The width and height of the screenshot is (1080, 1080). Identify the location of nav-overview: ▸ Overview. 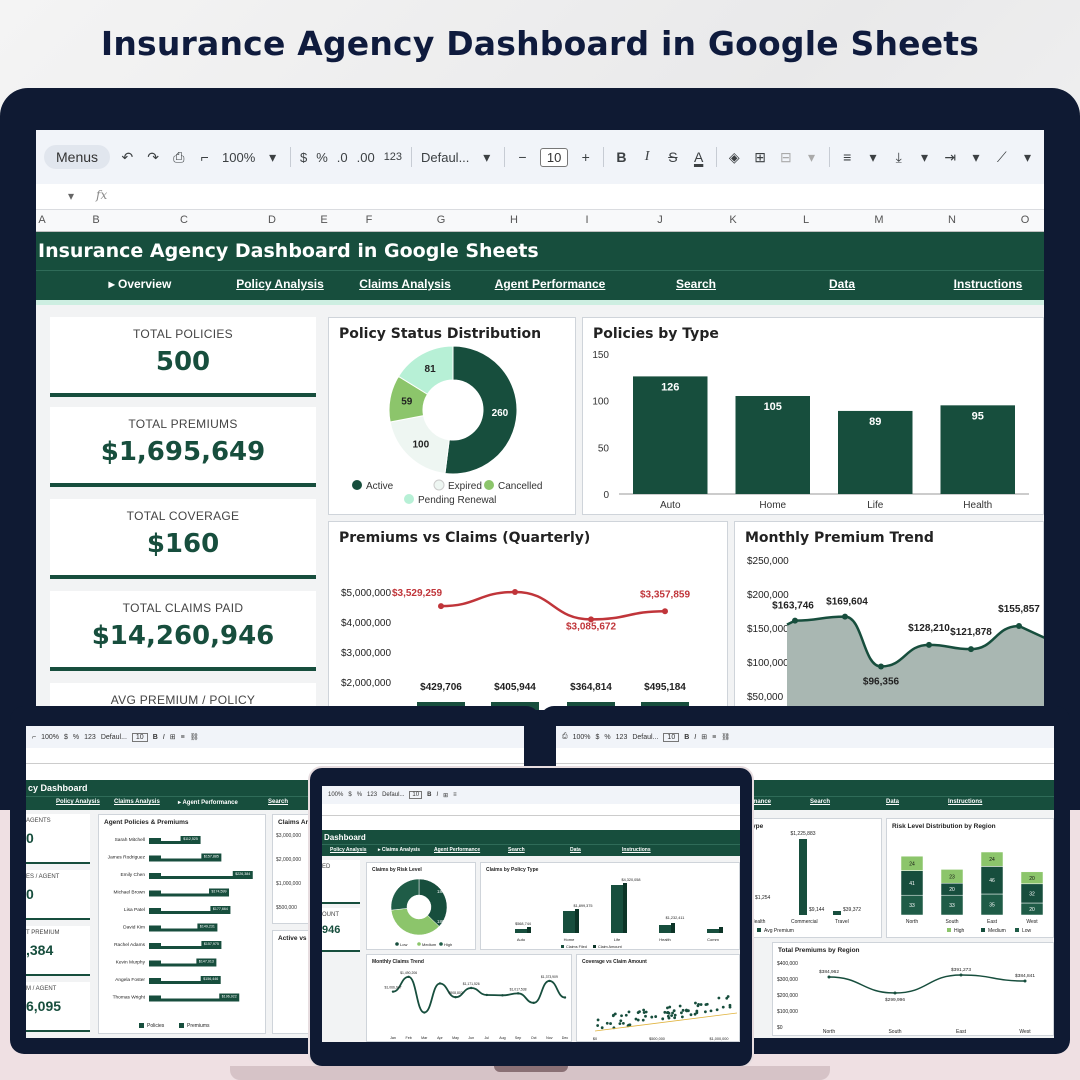
(140, 284).